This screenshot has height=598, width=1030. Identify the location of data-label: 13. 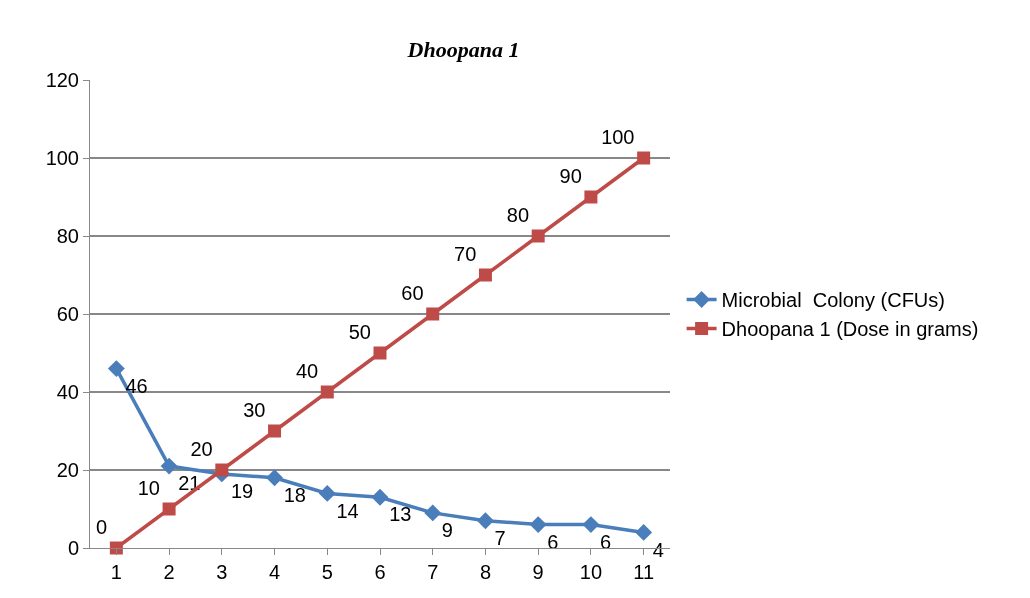
(400, 514).